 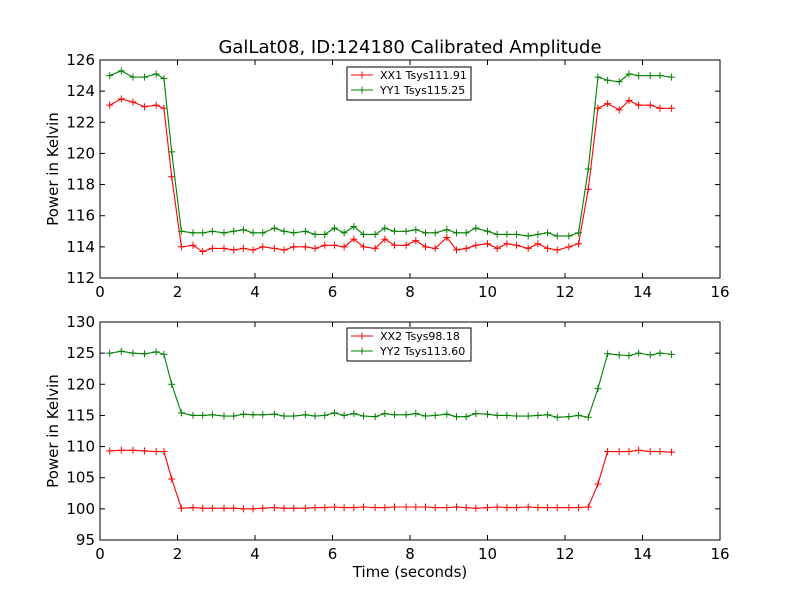 I want to click on y-axis-label: Power in Kelvin, so click(x=53, y=431).